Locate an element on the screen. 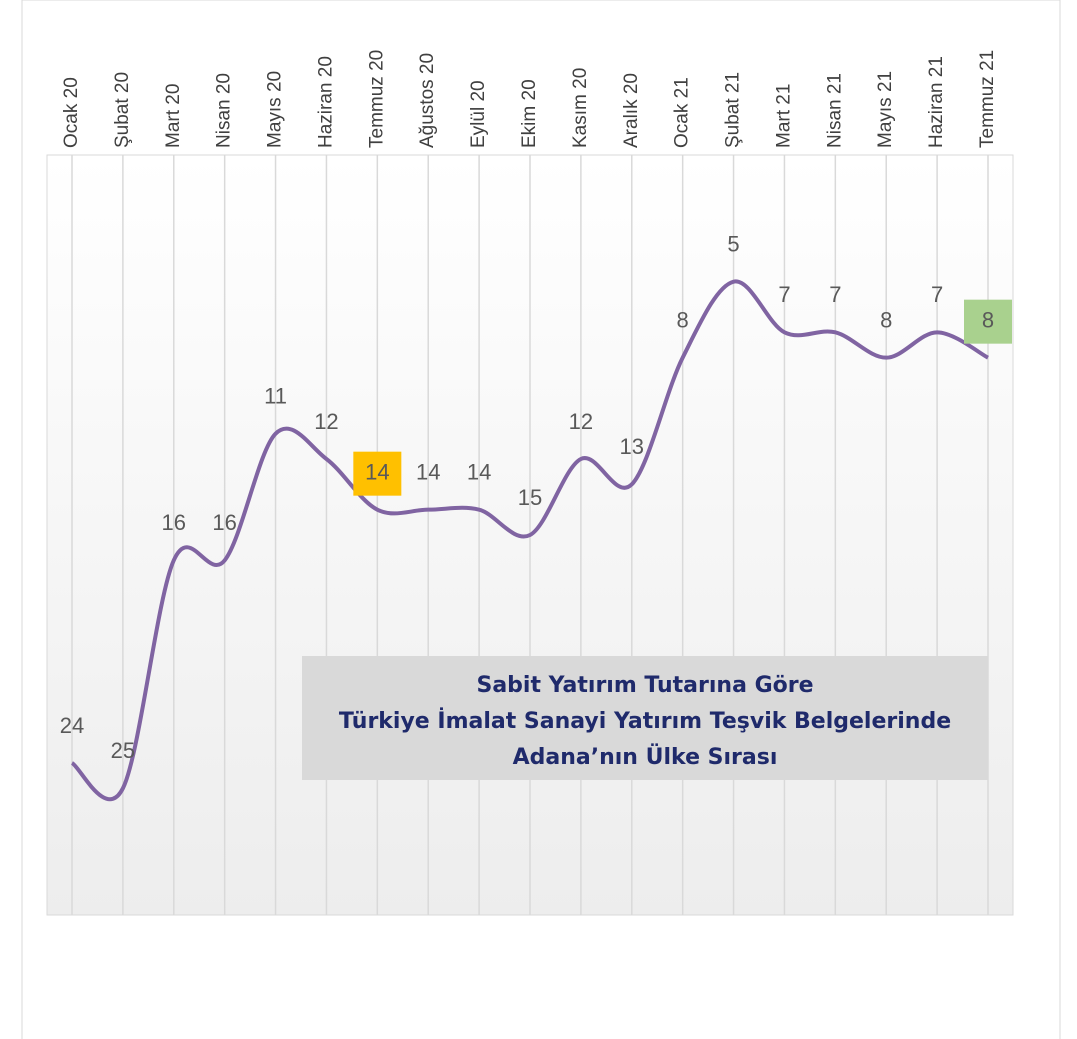  data-label: 15 is located at coordinates (530, 497).